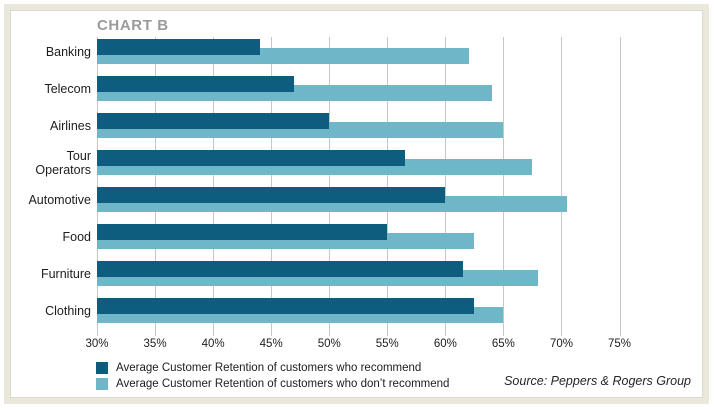 The image size is (714, 410). I want to click on x-tick-label: 60%, so click(445, 344).